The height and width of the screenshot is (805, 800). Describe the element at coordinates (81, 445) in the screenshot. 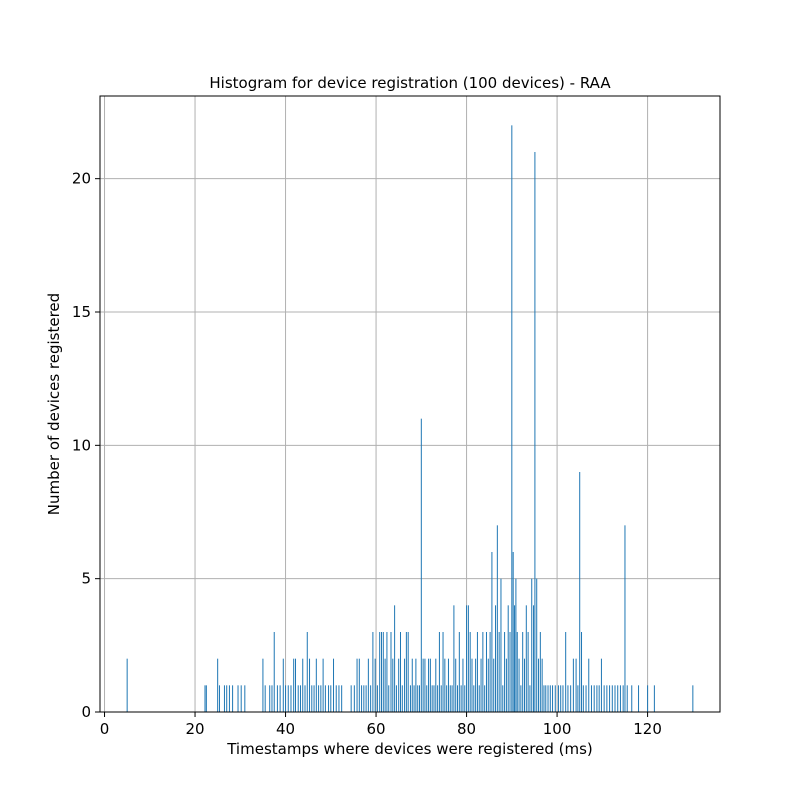

I see `y-tick-label: 10` at that location.